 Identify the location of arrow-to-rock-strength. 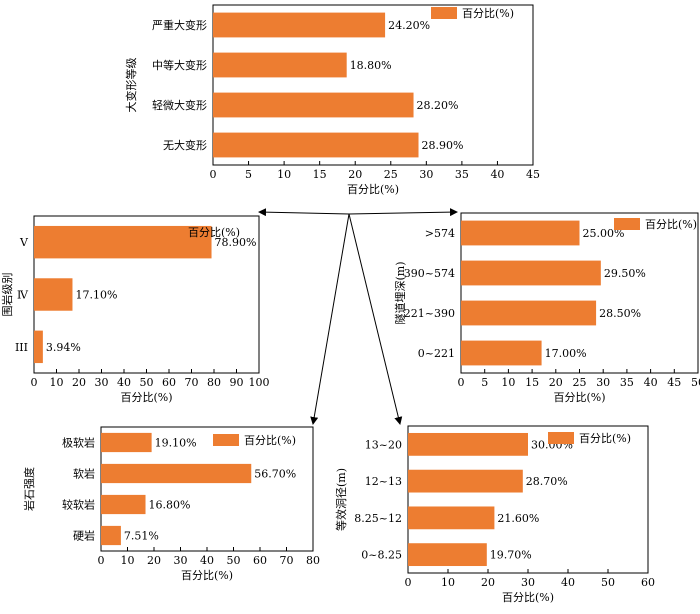
(330, 319).